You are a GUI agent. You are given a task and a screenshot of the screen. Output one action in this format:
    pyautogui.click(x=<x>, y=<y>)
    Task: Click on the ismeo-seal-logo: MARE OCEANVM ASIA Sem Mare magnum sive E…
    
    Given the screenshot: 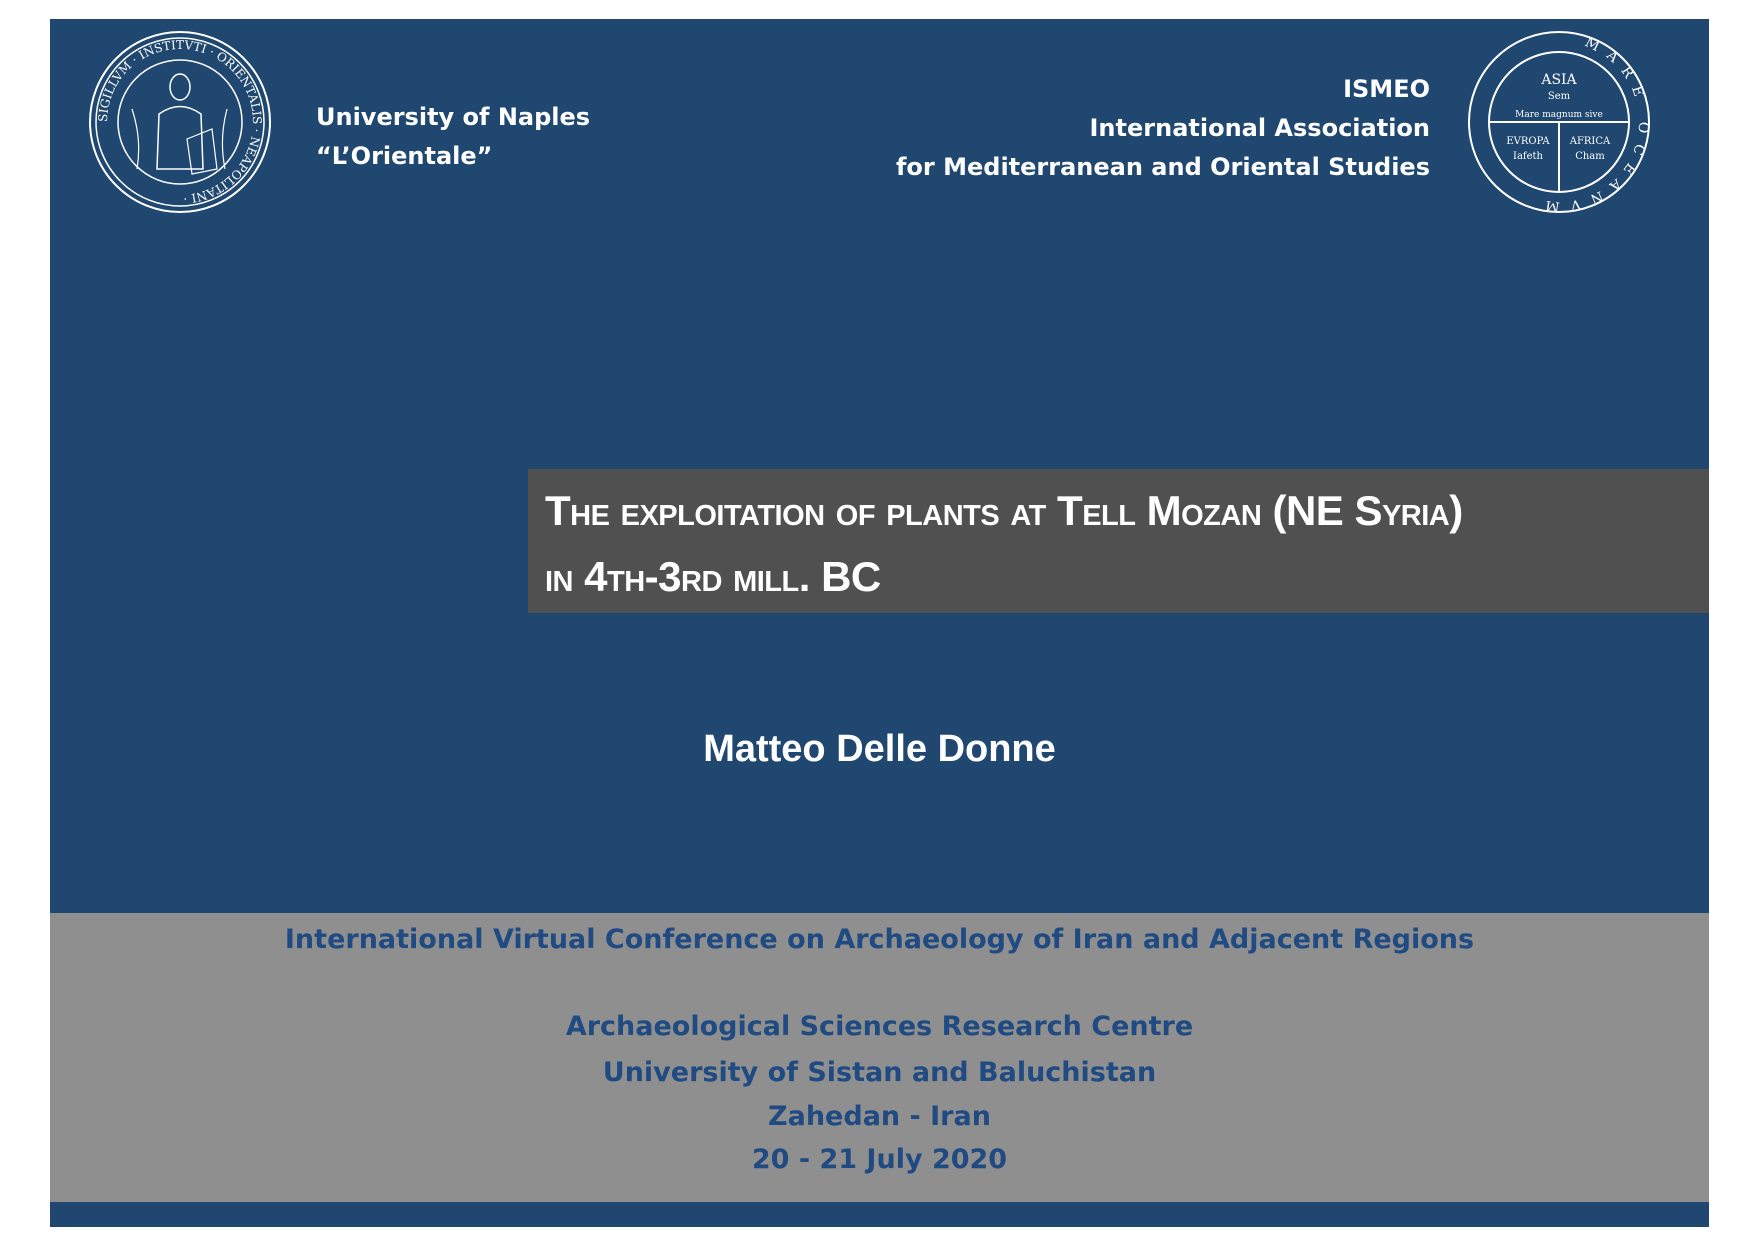 What is the action you would take?
    pyautogui.click(x=1559, y=123)
    